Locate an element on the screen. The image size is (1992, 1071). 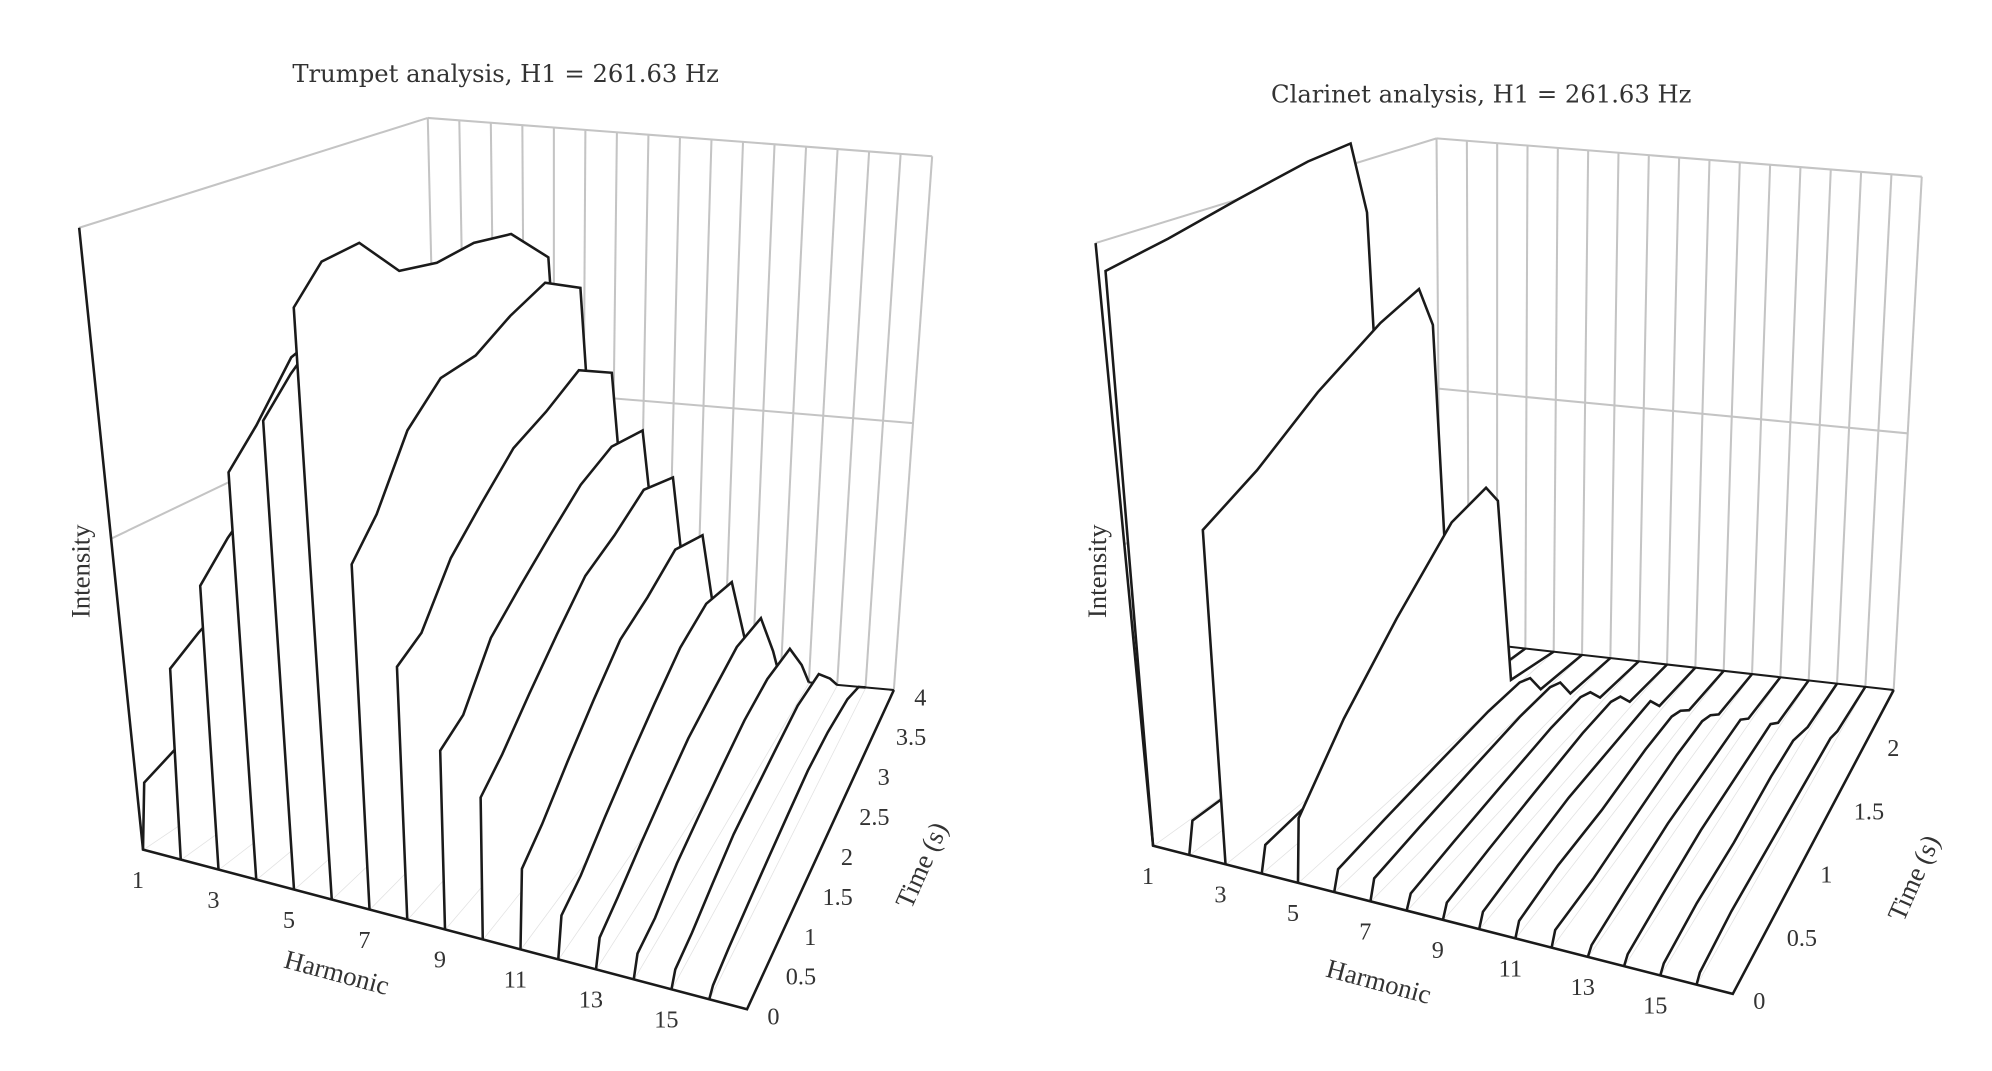
trumpet-title: Trumpet analysis, H1 = 261.63 Hz is located at coordinates (505, 73).